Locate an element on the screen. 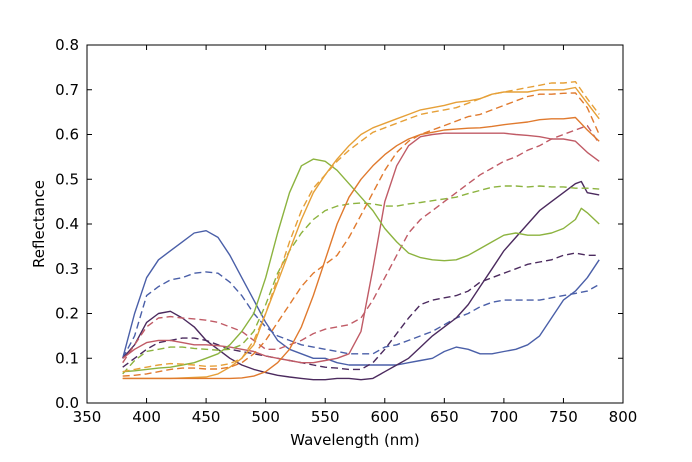 The image size is (692, 462). x-tick-label: 650 is located at coordinates (444, 417).